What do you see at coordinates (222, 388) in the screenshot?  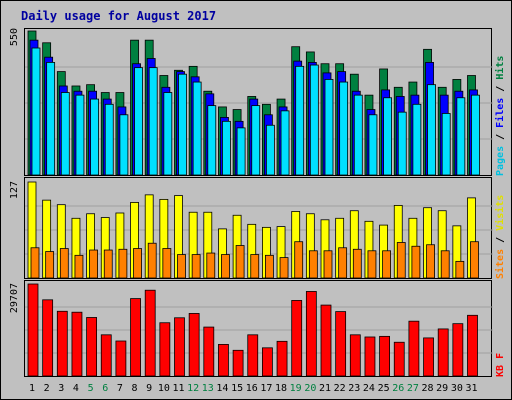 I see `x-tick-label-14: 14` at bounding box center [222, 388].